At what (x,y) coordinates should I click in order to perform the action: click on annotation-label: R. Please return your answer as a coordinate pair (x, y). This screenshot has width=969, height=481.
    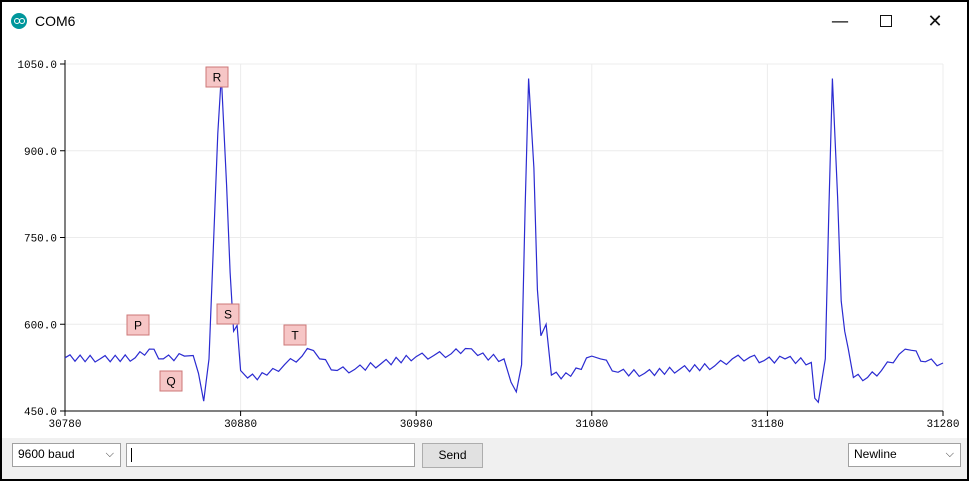
    Looking at the image, I should click on (217, 78).